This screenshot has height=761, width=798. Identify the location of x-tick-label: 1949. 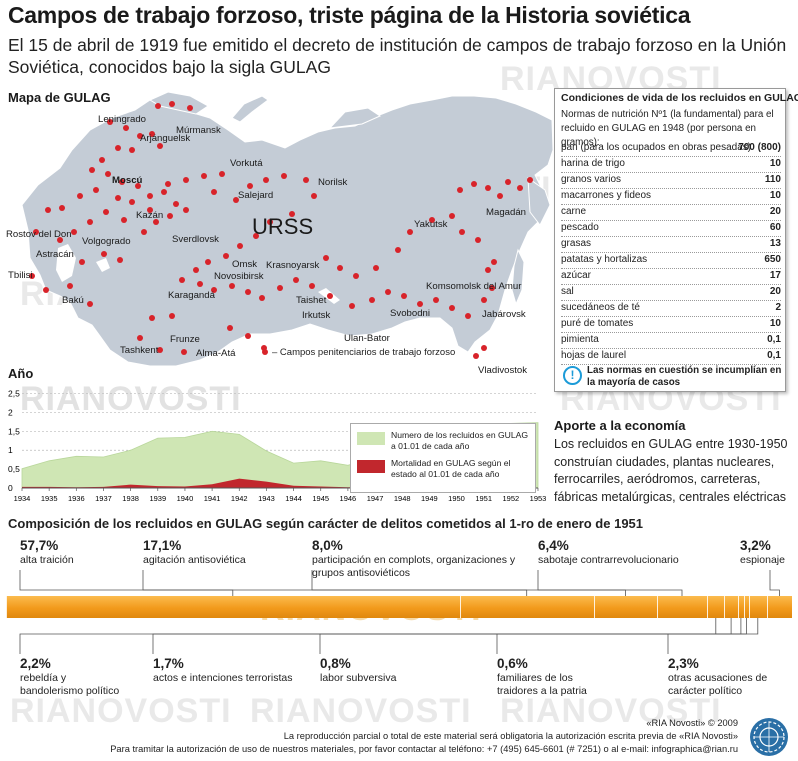
(429, 498).